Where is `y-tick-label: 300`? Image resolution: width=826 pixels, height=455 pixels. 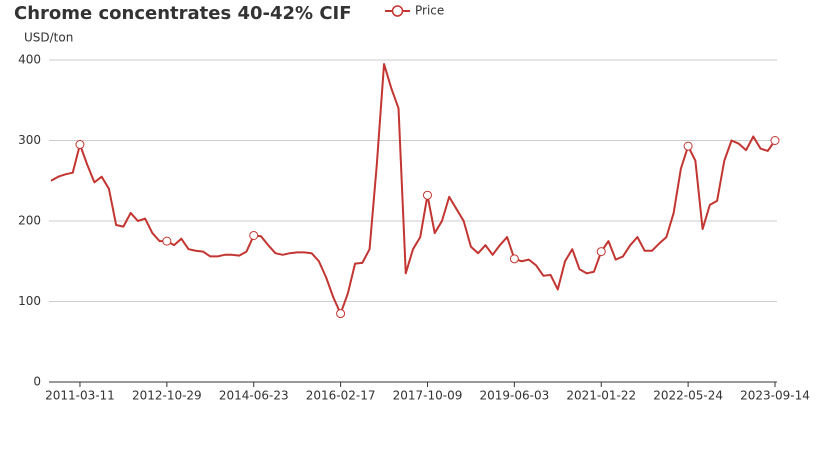
y-tick-label: 300 is located at coordinates (29, 140).